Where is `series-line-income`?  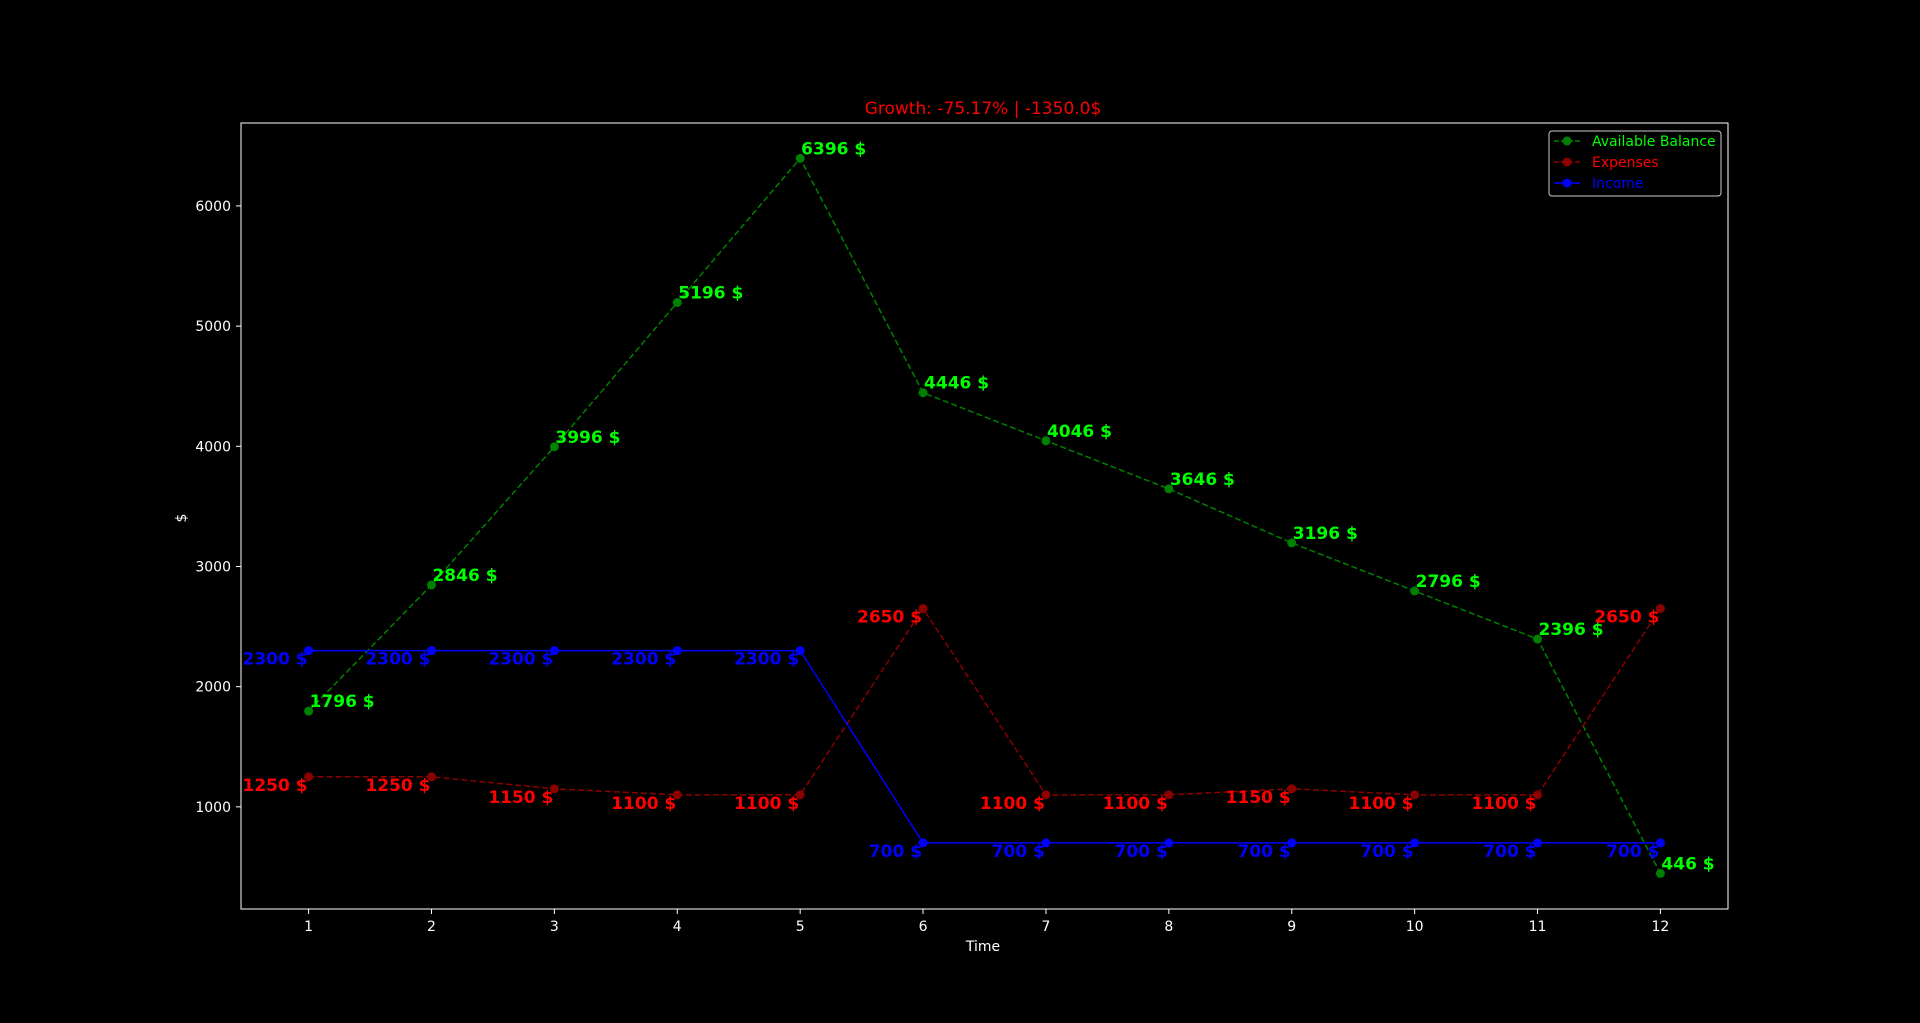
series-line-income is located at coordinates (984, 746).